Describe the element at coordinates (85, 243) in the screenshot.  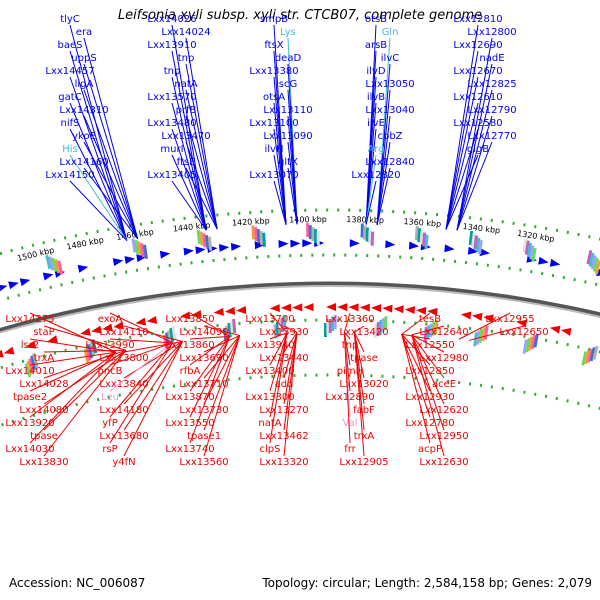
I see `tick-label: 1480 kbp` at that location.